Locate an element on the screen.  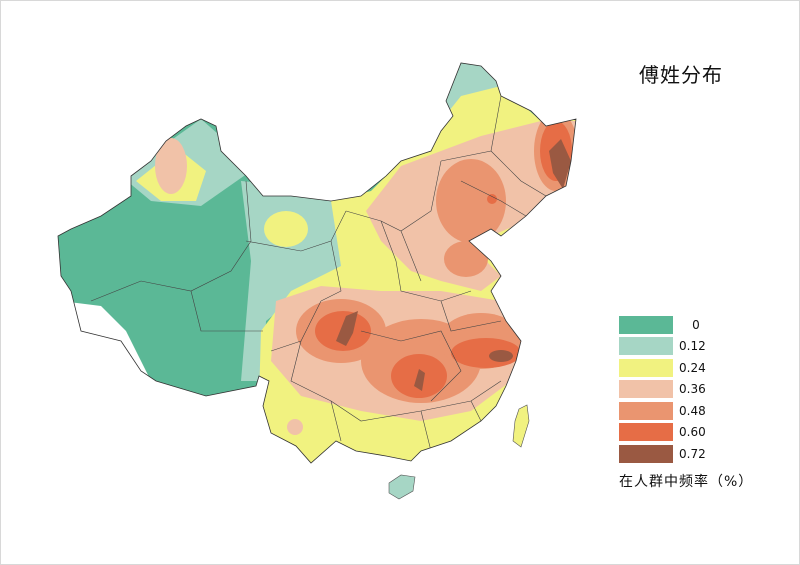
legend-value: 0.12 is located at coordinates (692, 346).